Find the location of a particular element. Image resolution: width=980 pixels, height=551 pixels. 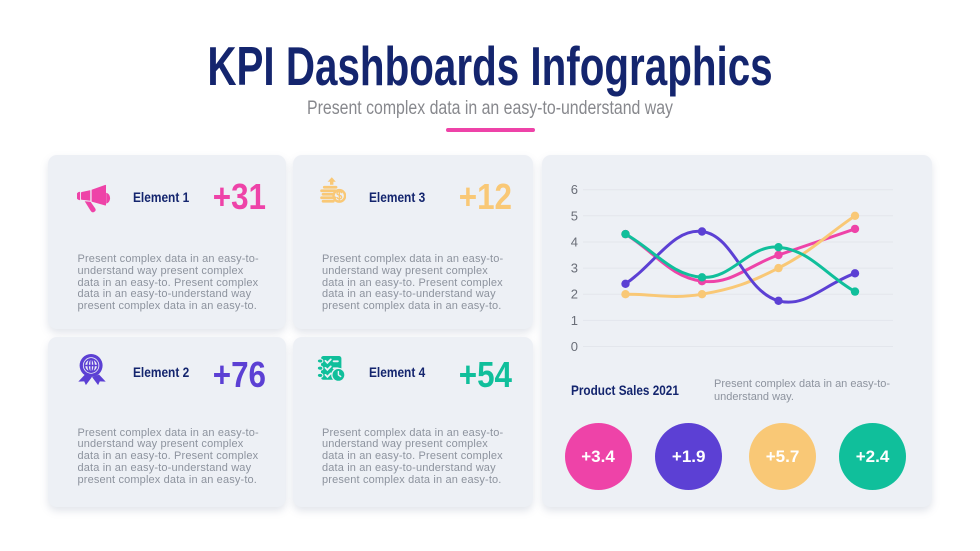

svg-text: 4 is located at coordinates (574, 242).